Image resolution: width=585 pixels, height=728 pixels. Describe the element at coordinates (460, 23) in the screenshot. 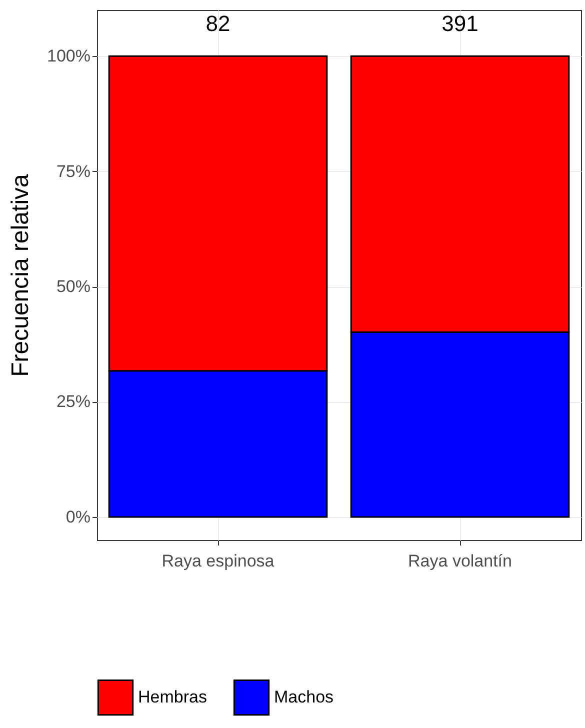

I see `annotation: 391` at that location.